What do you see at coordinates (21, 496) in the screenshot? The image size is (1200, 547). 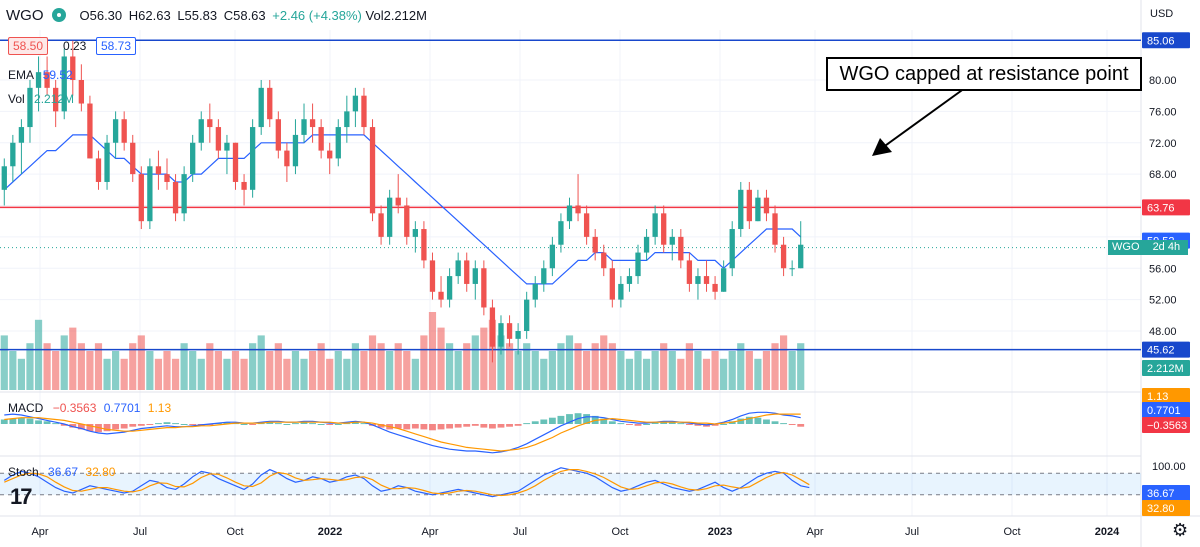 I see `tradingview-logo: 17` at bounding box center [21, 496].